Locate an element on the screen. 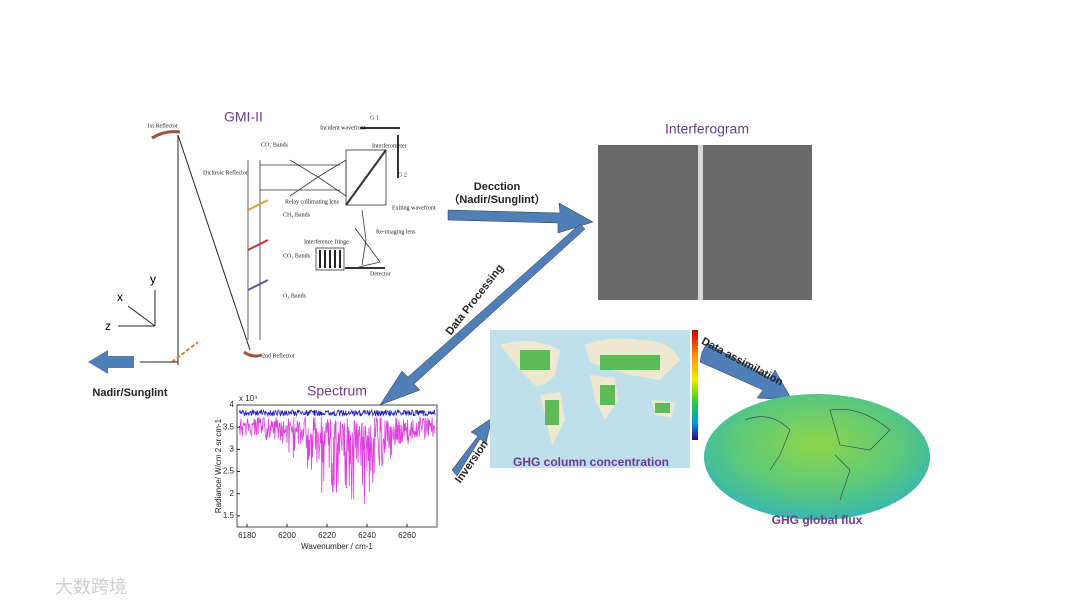 The height and width of the screenshot is (608, 1080). globe is located at coordinates (817, 457).